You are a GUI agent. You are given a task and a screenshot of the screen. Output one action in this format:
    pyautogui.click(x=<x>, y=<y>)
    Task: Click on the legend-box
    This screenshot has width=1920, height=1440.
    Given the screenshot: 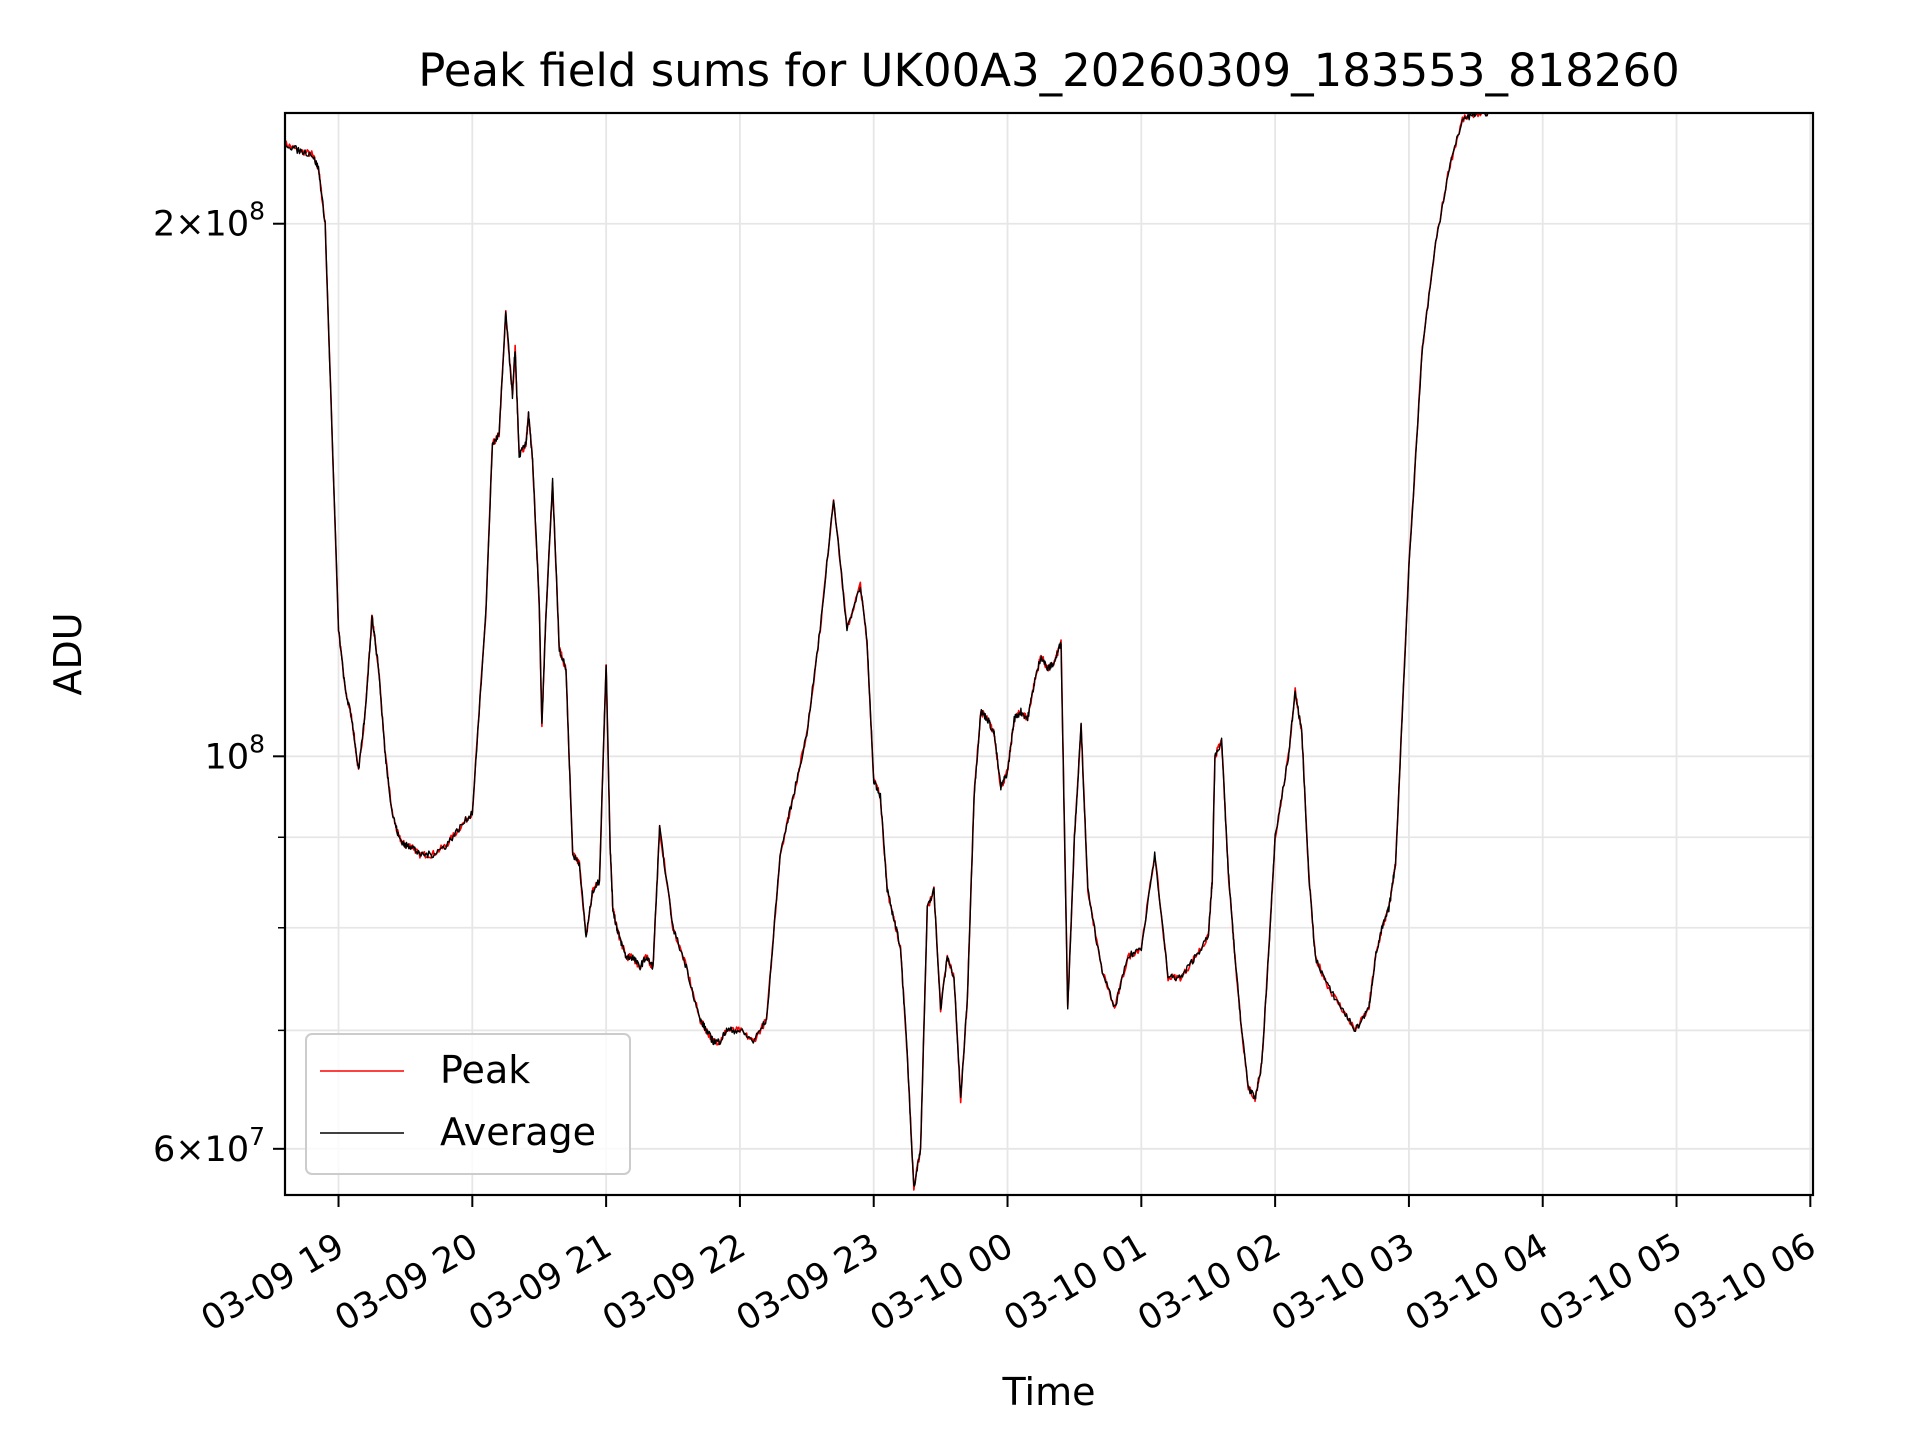 What is the action you would take?
    pyautogui.click(x=468, y=1104)
    